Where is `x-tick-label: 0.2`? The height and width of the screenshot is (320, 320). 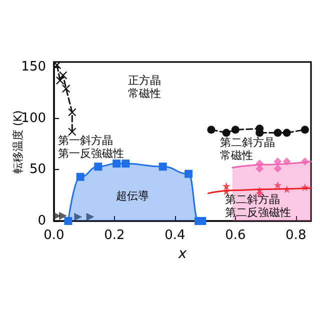 x-tick-label: 0.2 is located at coordinates (114, 235).